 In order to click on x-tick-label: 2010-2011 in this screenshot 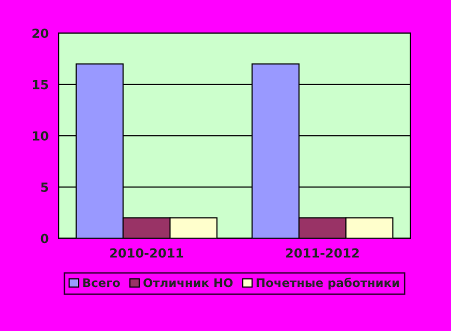, I will do `click(147, 253)`.